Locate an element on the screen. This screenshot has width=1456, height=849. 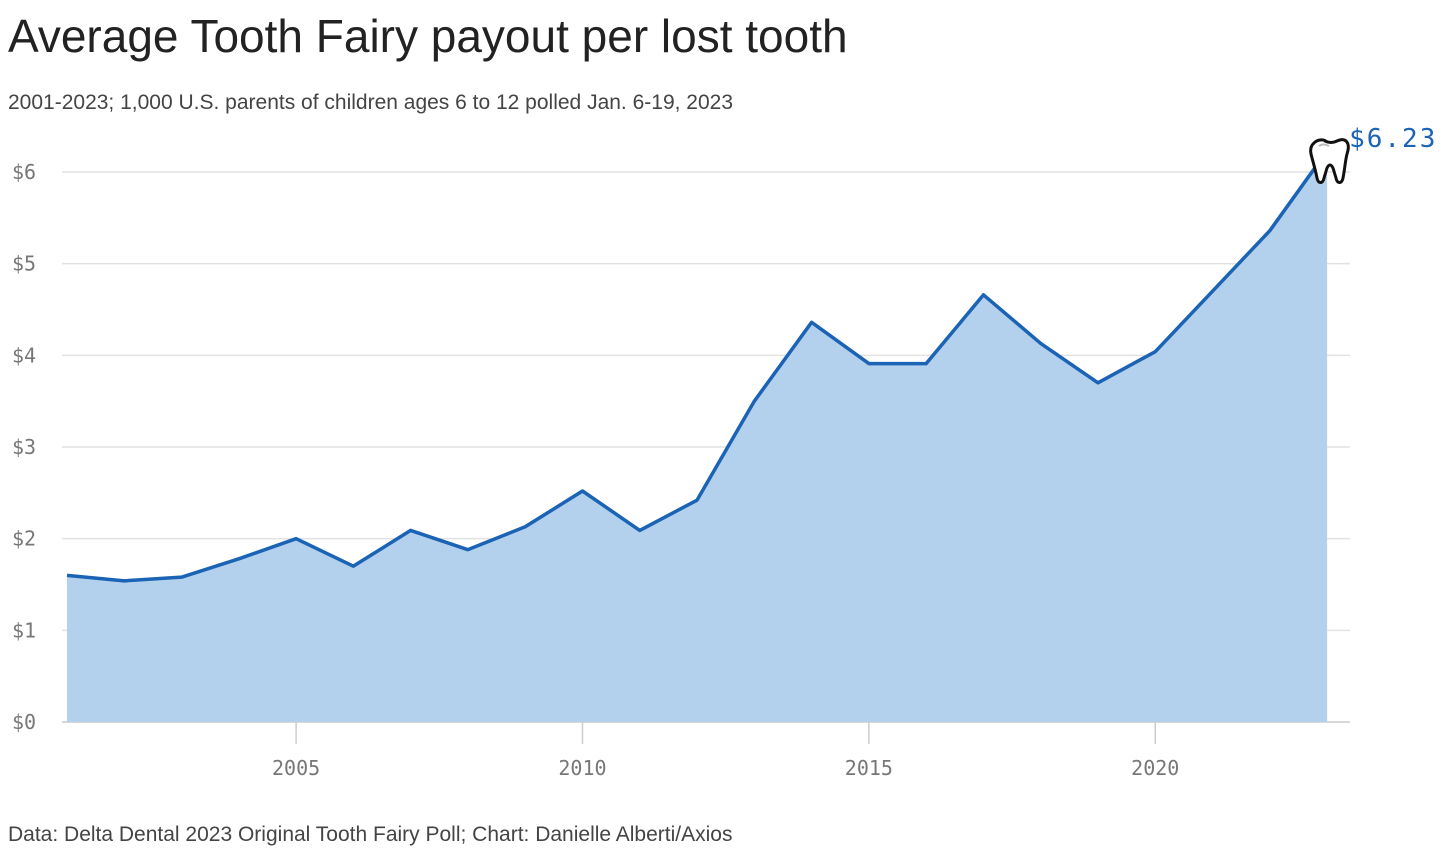
y-tick-label: $1 is located at coordinates (24, 630).